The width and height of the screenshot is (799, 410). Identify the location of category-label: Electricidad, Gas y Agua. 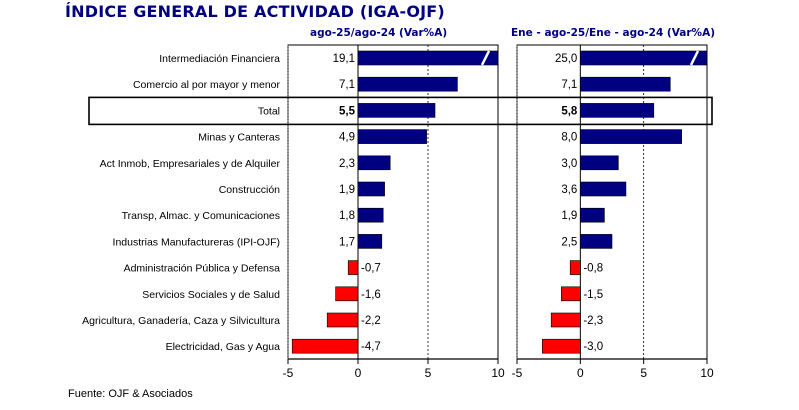
(223, 347).